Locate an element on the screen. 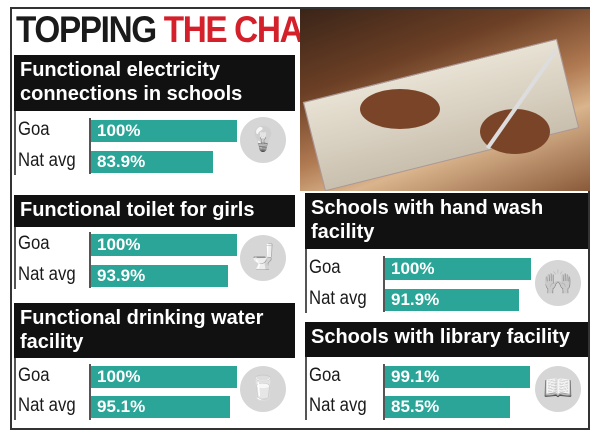 The height and width of the screenshot is (434, 600). book-icon: 📖 is located at coordinates (558, 389).